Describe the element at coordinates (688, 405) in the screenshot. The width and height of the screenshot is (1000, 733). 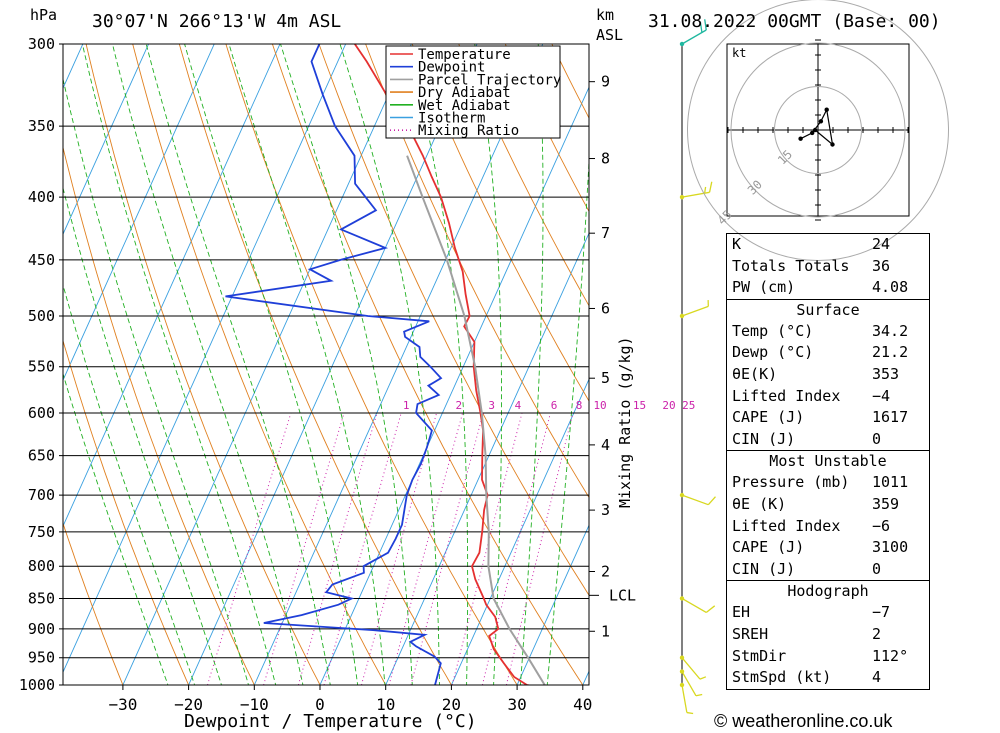
I see `mixing-ratio-label: 25` at that location.